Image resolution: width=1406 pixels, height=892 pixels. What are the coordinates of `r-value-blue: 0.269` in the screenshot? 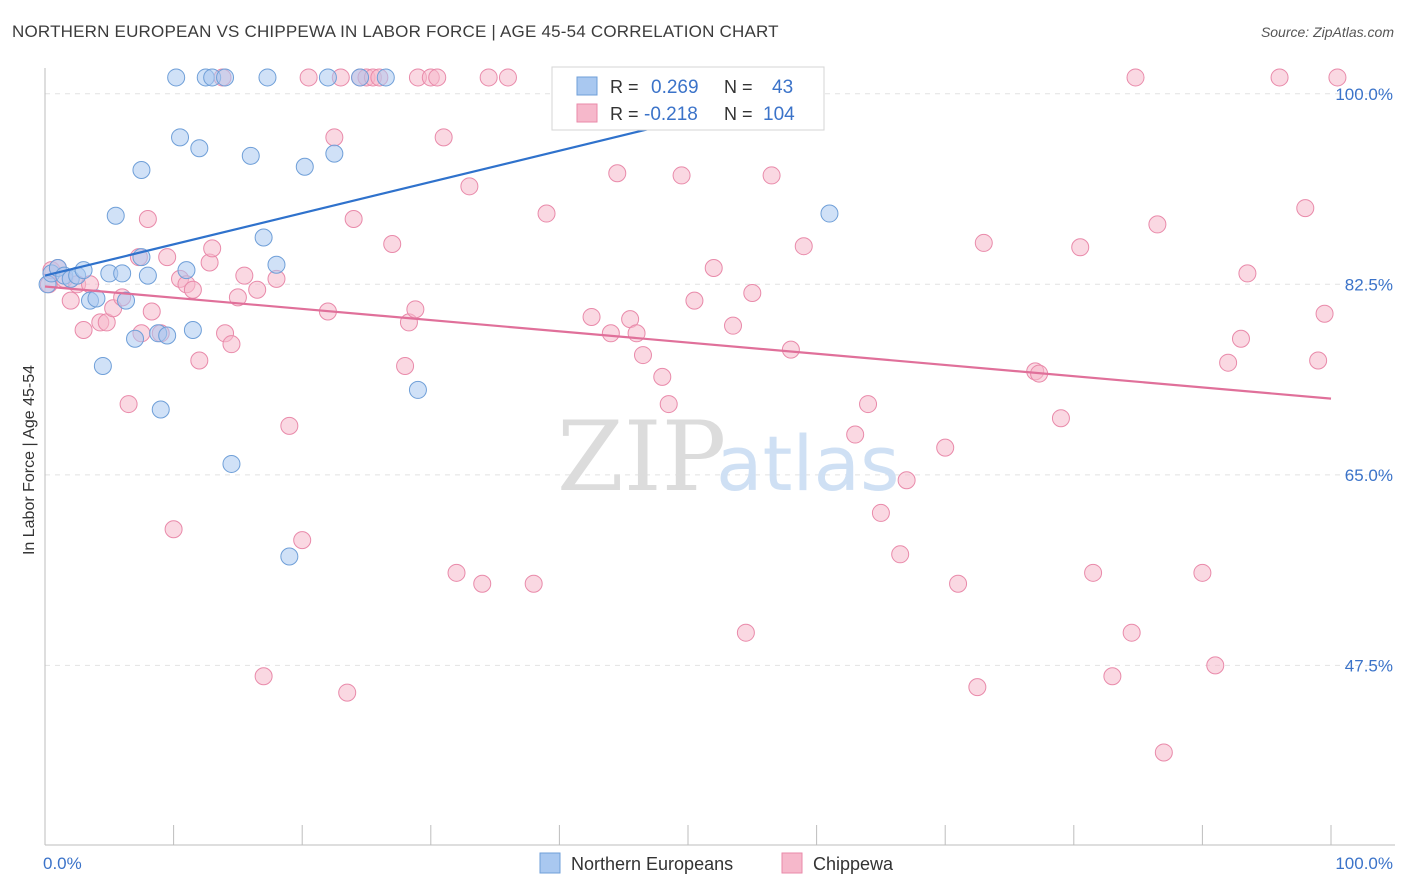 It's located at (675, 87).